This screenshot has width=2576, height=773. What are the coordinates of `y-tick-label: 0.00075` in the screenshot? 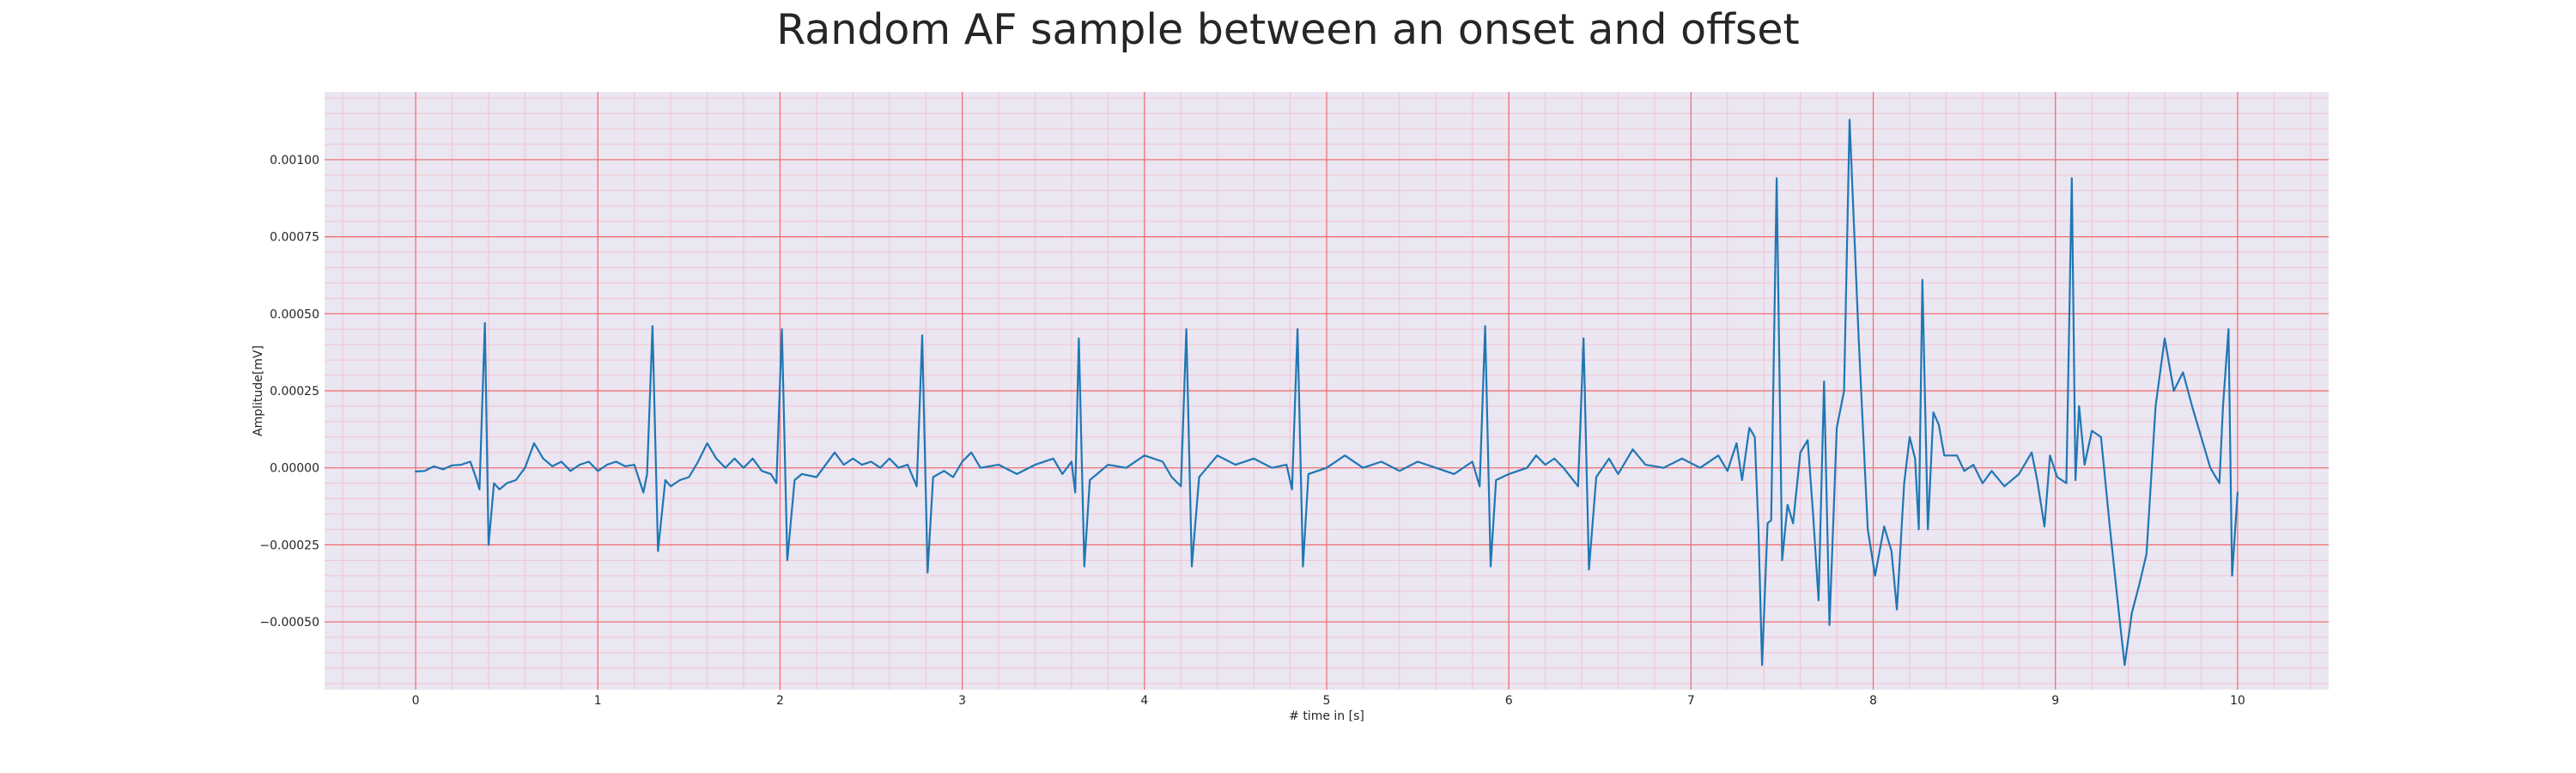 It's located at (294, 238).